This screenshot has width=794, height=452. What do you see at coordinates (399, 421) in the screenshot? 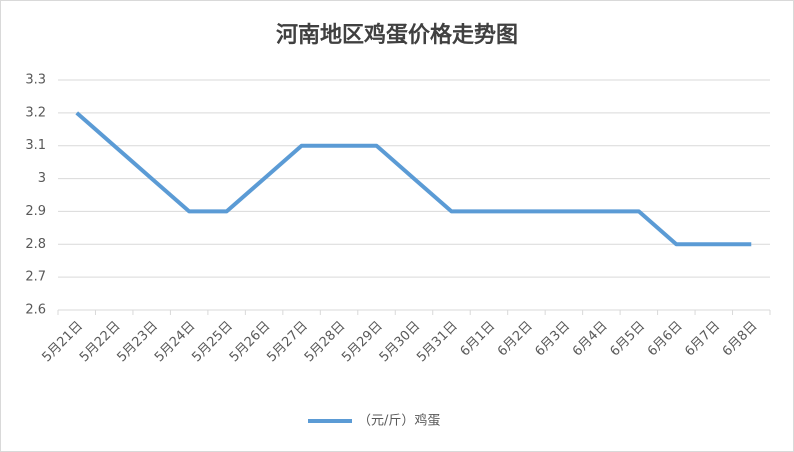
I see `legend-label: （元/斤）鸡蛋` at bounding box center [399, 421].